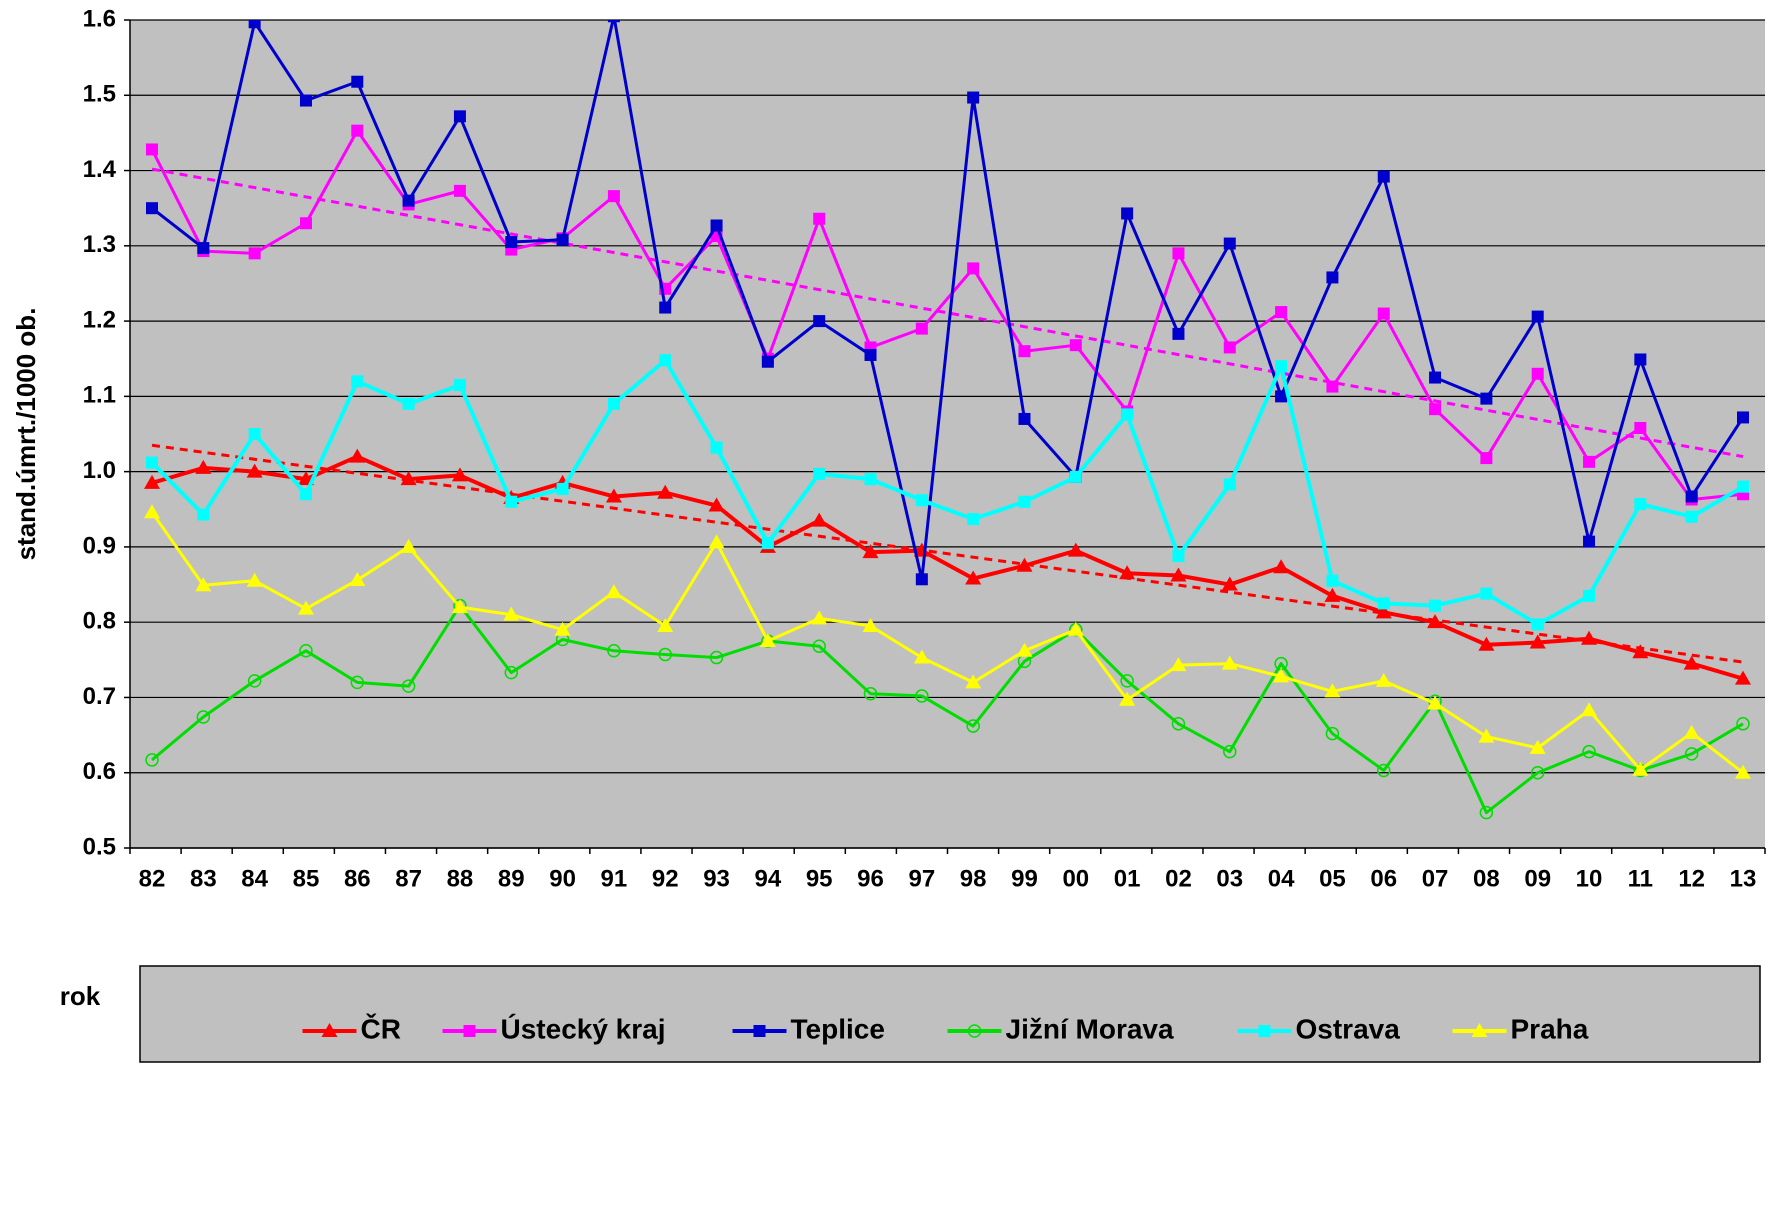  Describe the element at coordinates (254, 878) in the screenshot. I see `x-tick-label: 84` at that location.